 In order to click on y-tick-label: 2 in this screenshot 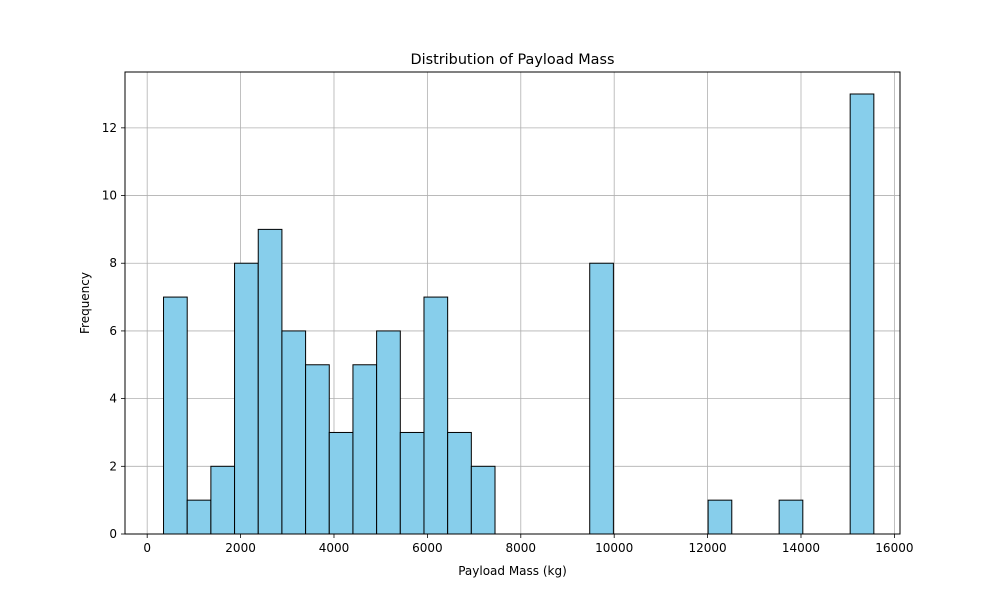, I will do `click(113, 466)`.